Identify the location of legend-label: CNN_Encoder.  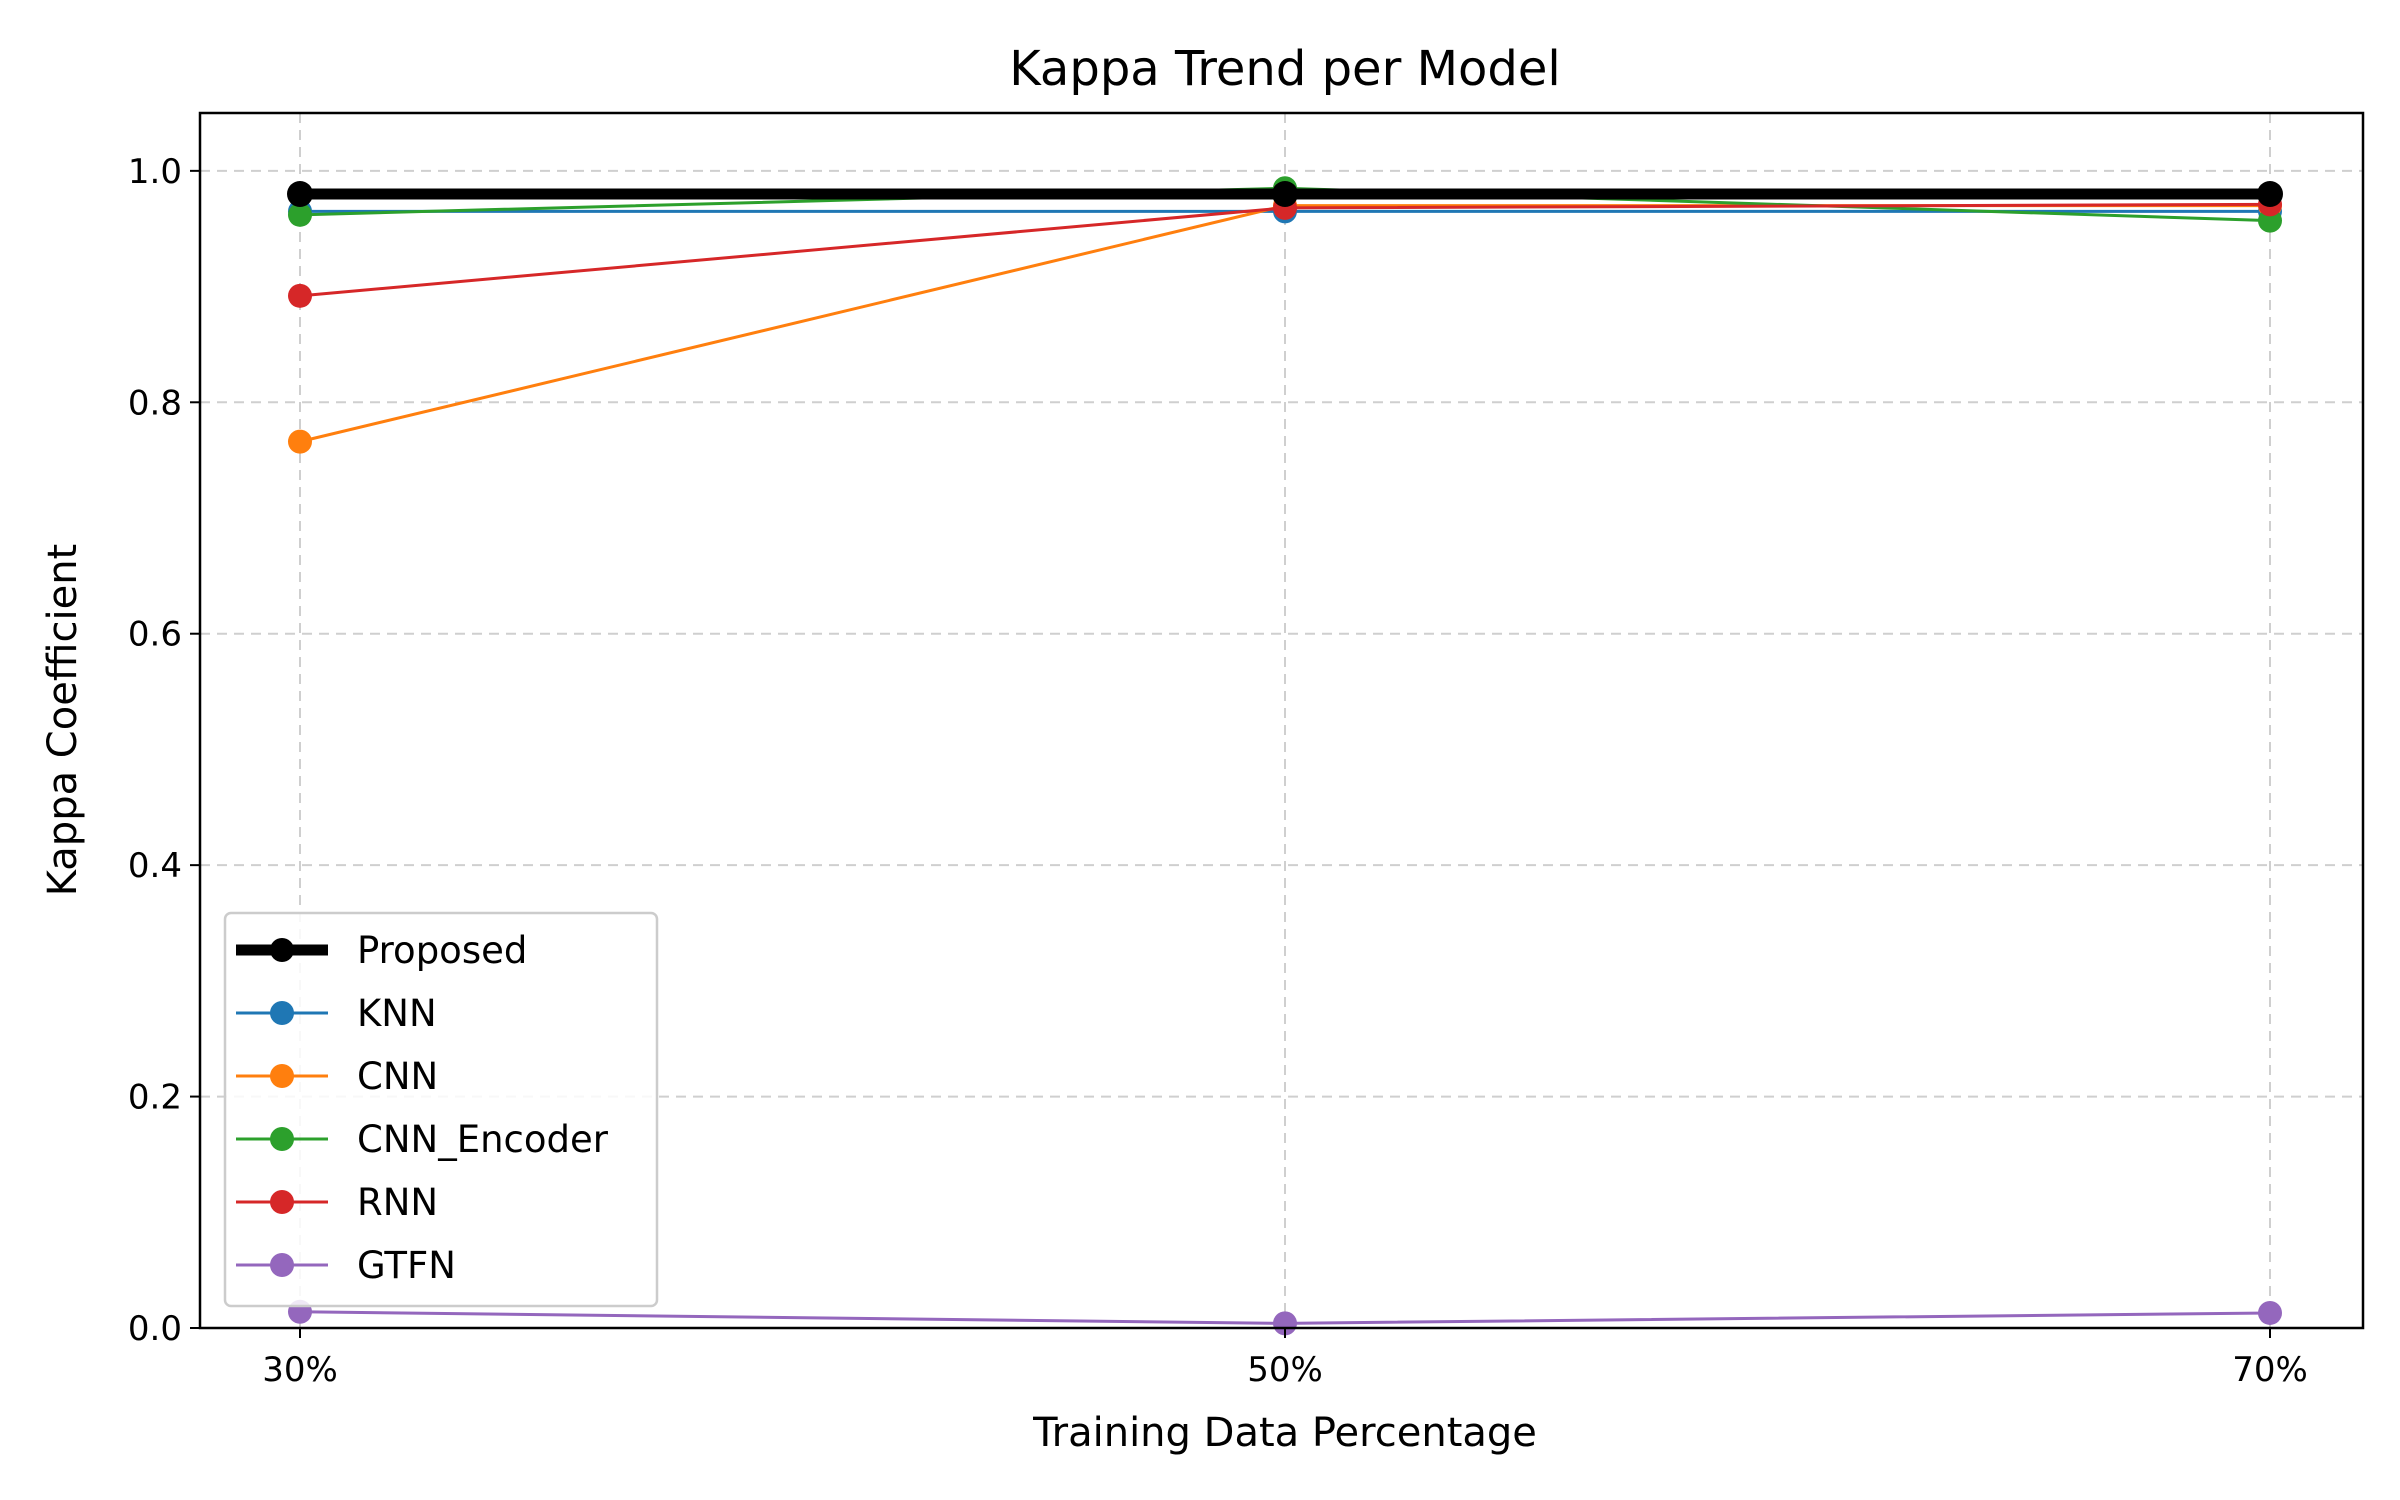
(483, 1139).